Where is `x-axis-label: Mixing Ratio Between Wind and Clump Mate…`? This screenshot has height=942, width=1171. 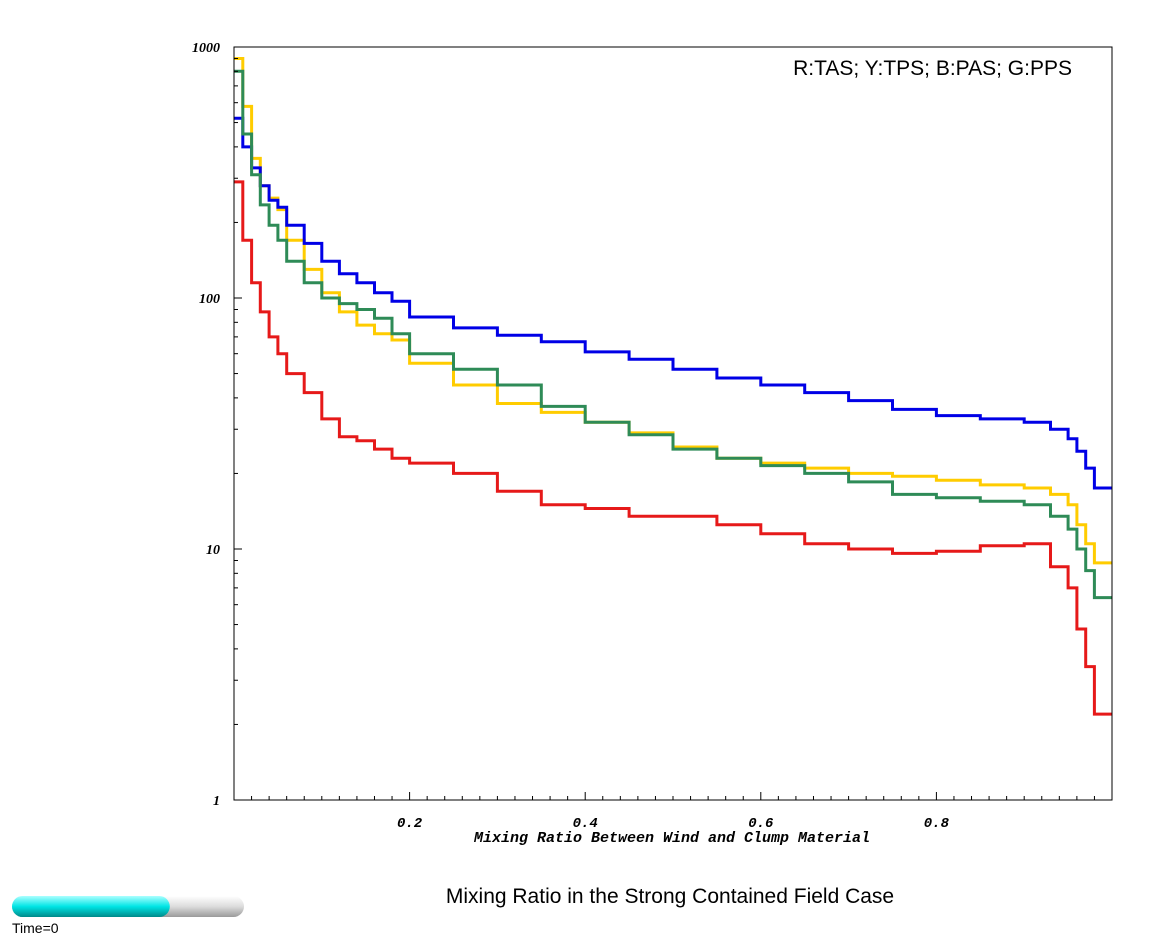
x-axis-label: Mixing Ratio Between Wind and Clump Mate… is located at coordinates (671, 838).